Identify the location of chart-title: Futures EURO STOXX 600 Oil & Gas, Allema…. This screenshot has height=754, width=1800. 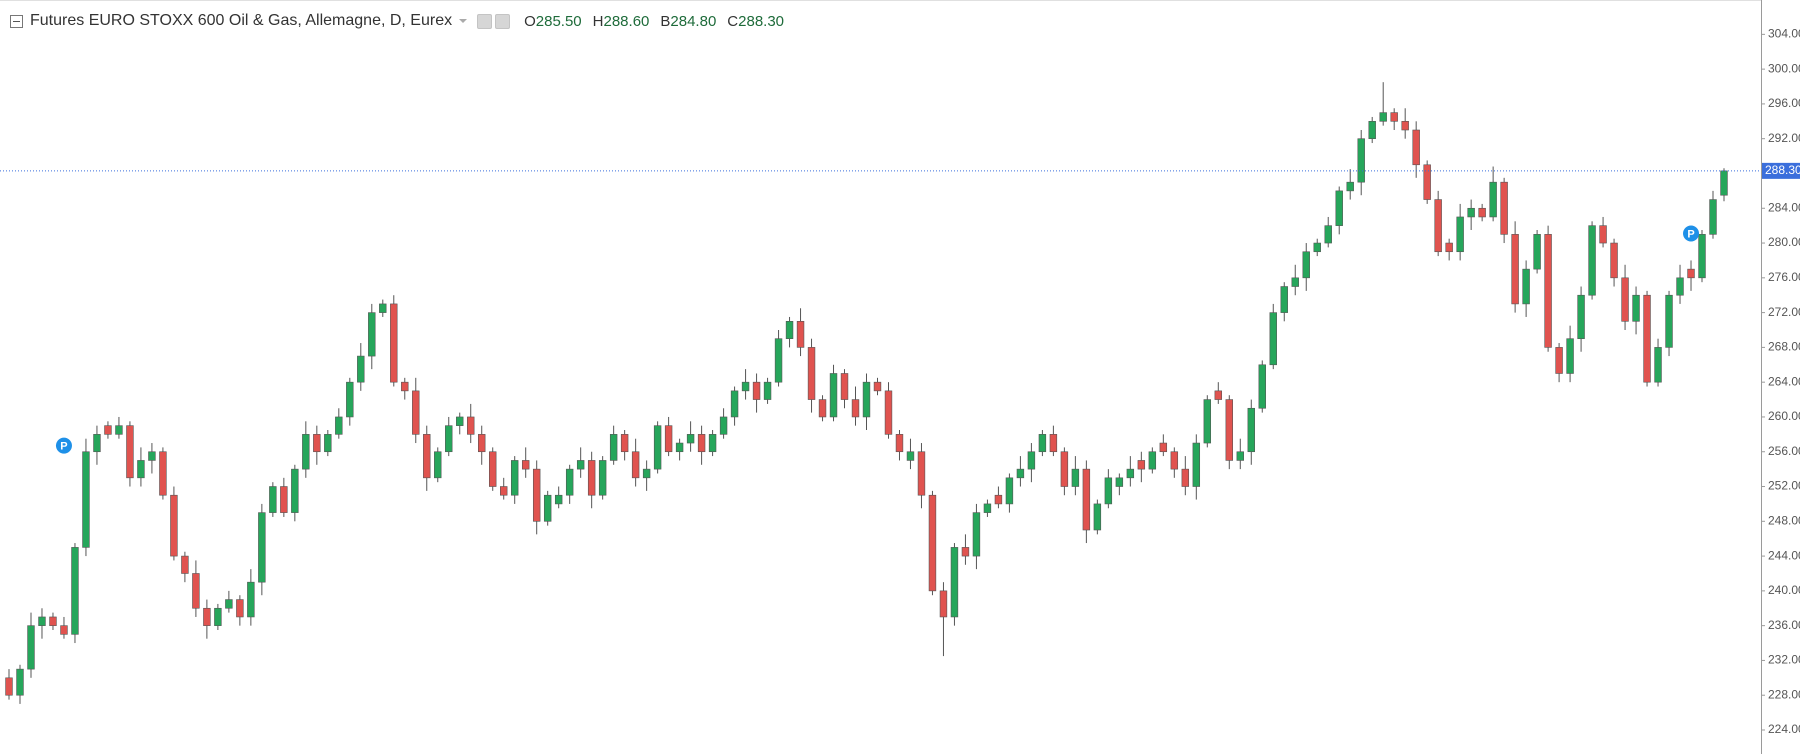
(241, 20).